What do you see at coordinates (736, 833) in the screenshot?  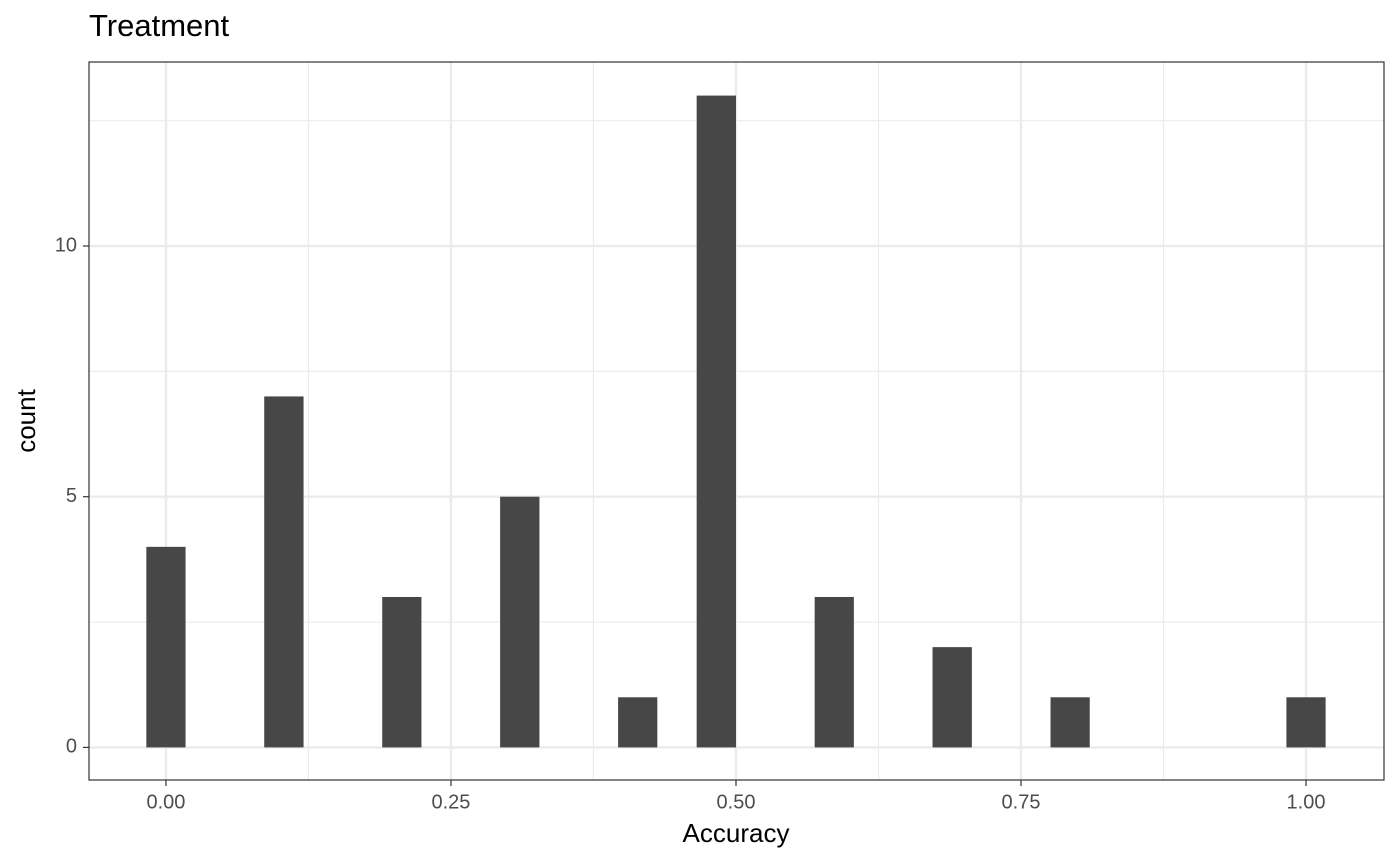 I see `x-axis-title: Accuracy` at bounding box center [736, 833].